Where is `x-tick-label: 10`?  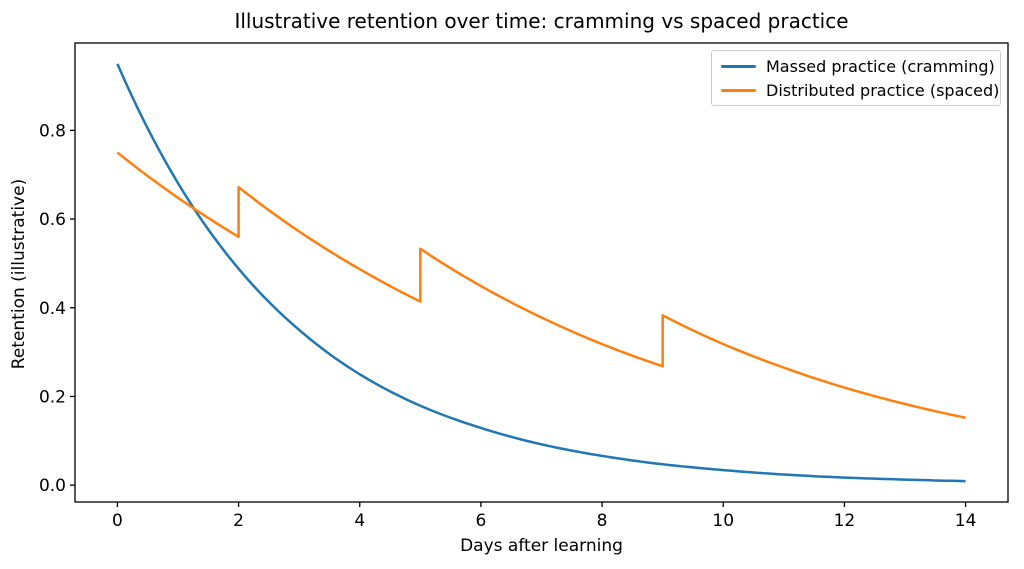
x-tick-label: 10 is located at coordinates (723, 521).